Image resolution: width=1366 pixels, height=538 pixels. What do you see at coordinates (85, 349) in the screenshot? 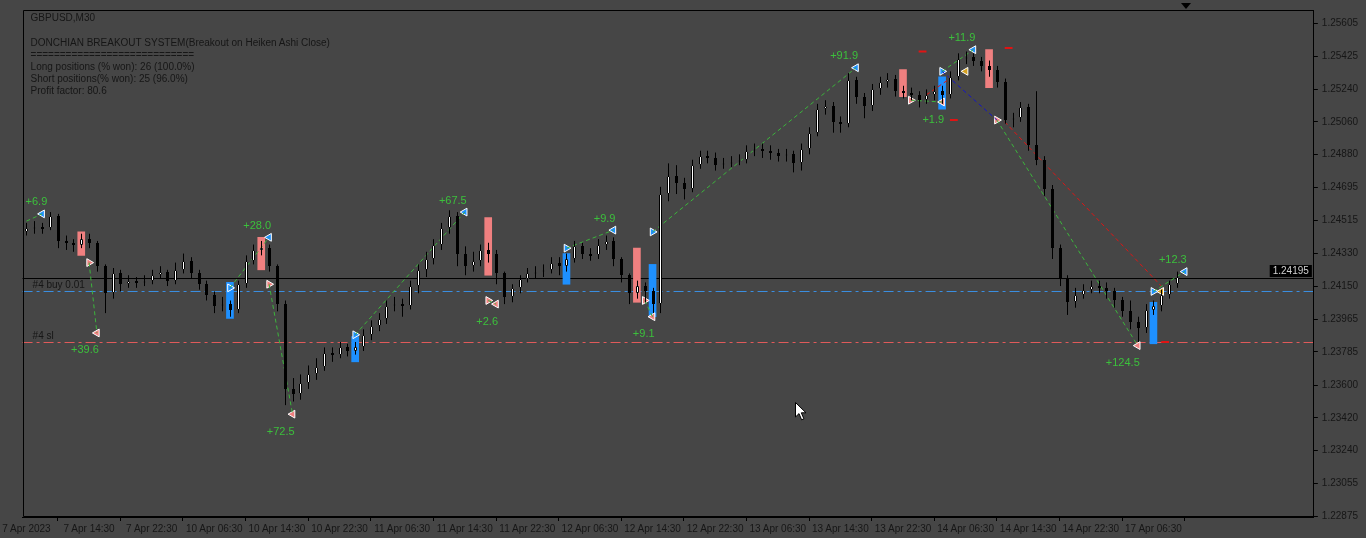
I see `annotation: +39.6` at bounding box center [85, 349].